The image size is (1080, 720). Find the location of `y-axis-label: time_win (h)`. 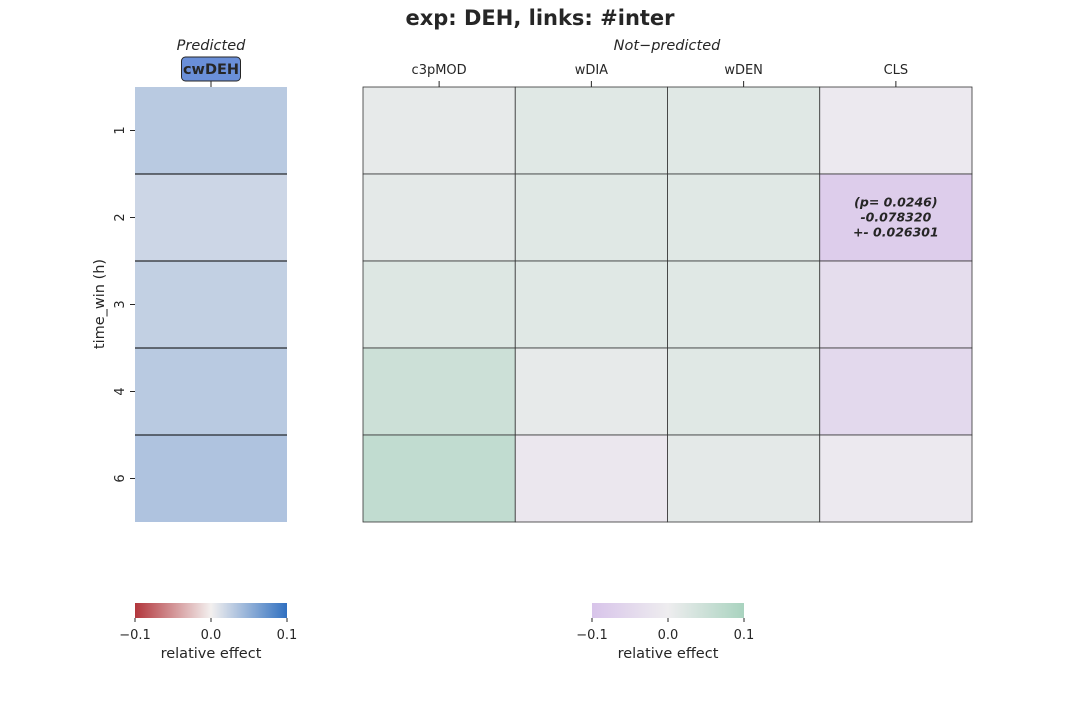

y-axis-label: time_win (h) is located at coordinates (100, 304).